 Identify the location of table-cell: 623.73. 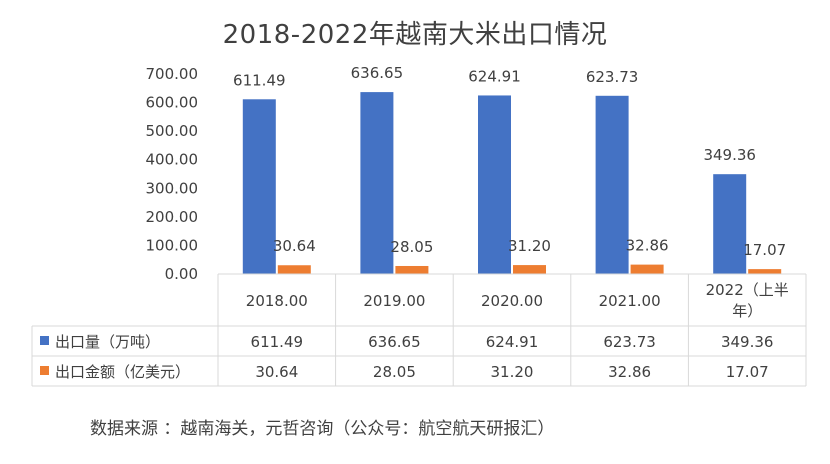
(629, 342).